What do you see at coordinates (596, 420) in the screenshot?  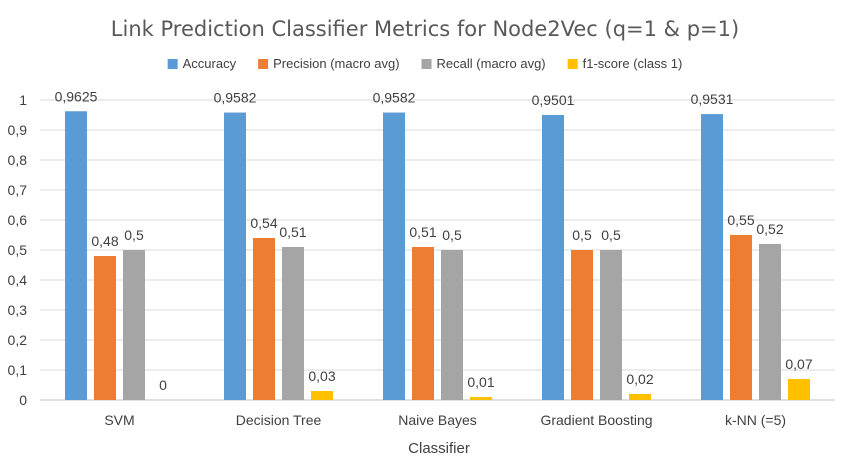 I see `x-tick-label: Gradient Boosting` at bounding box center [596, 420].